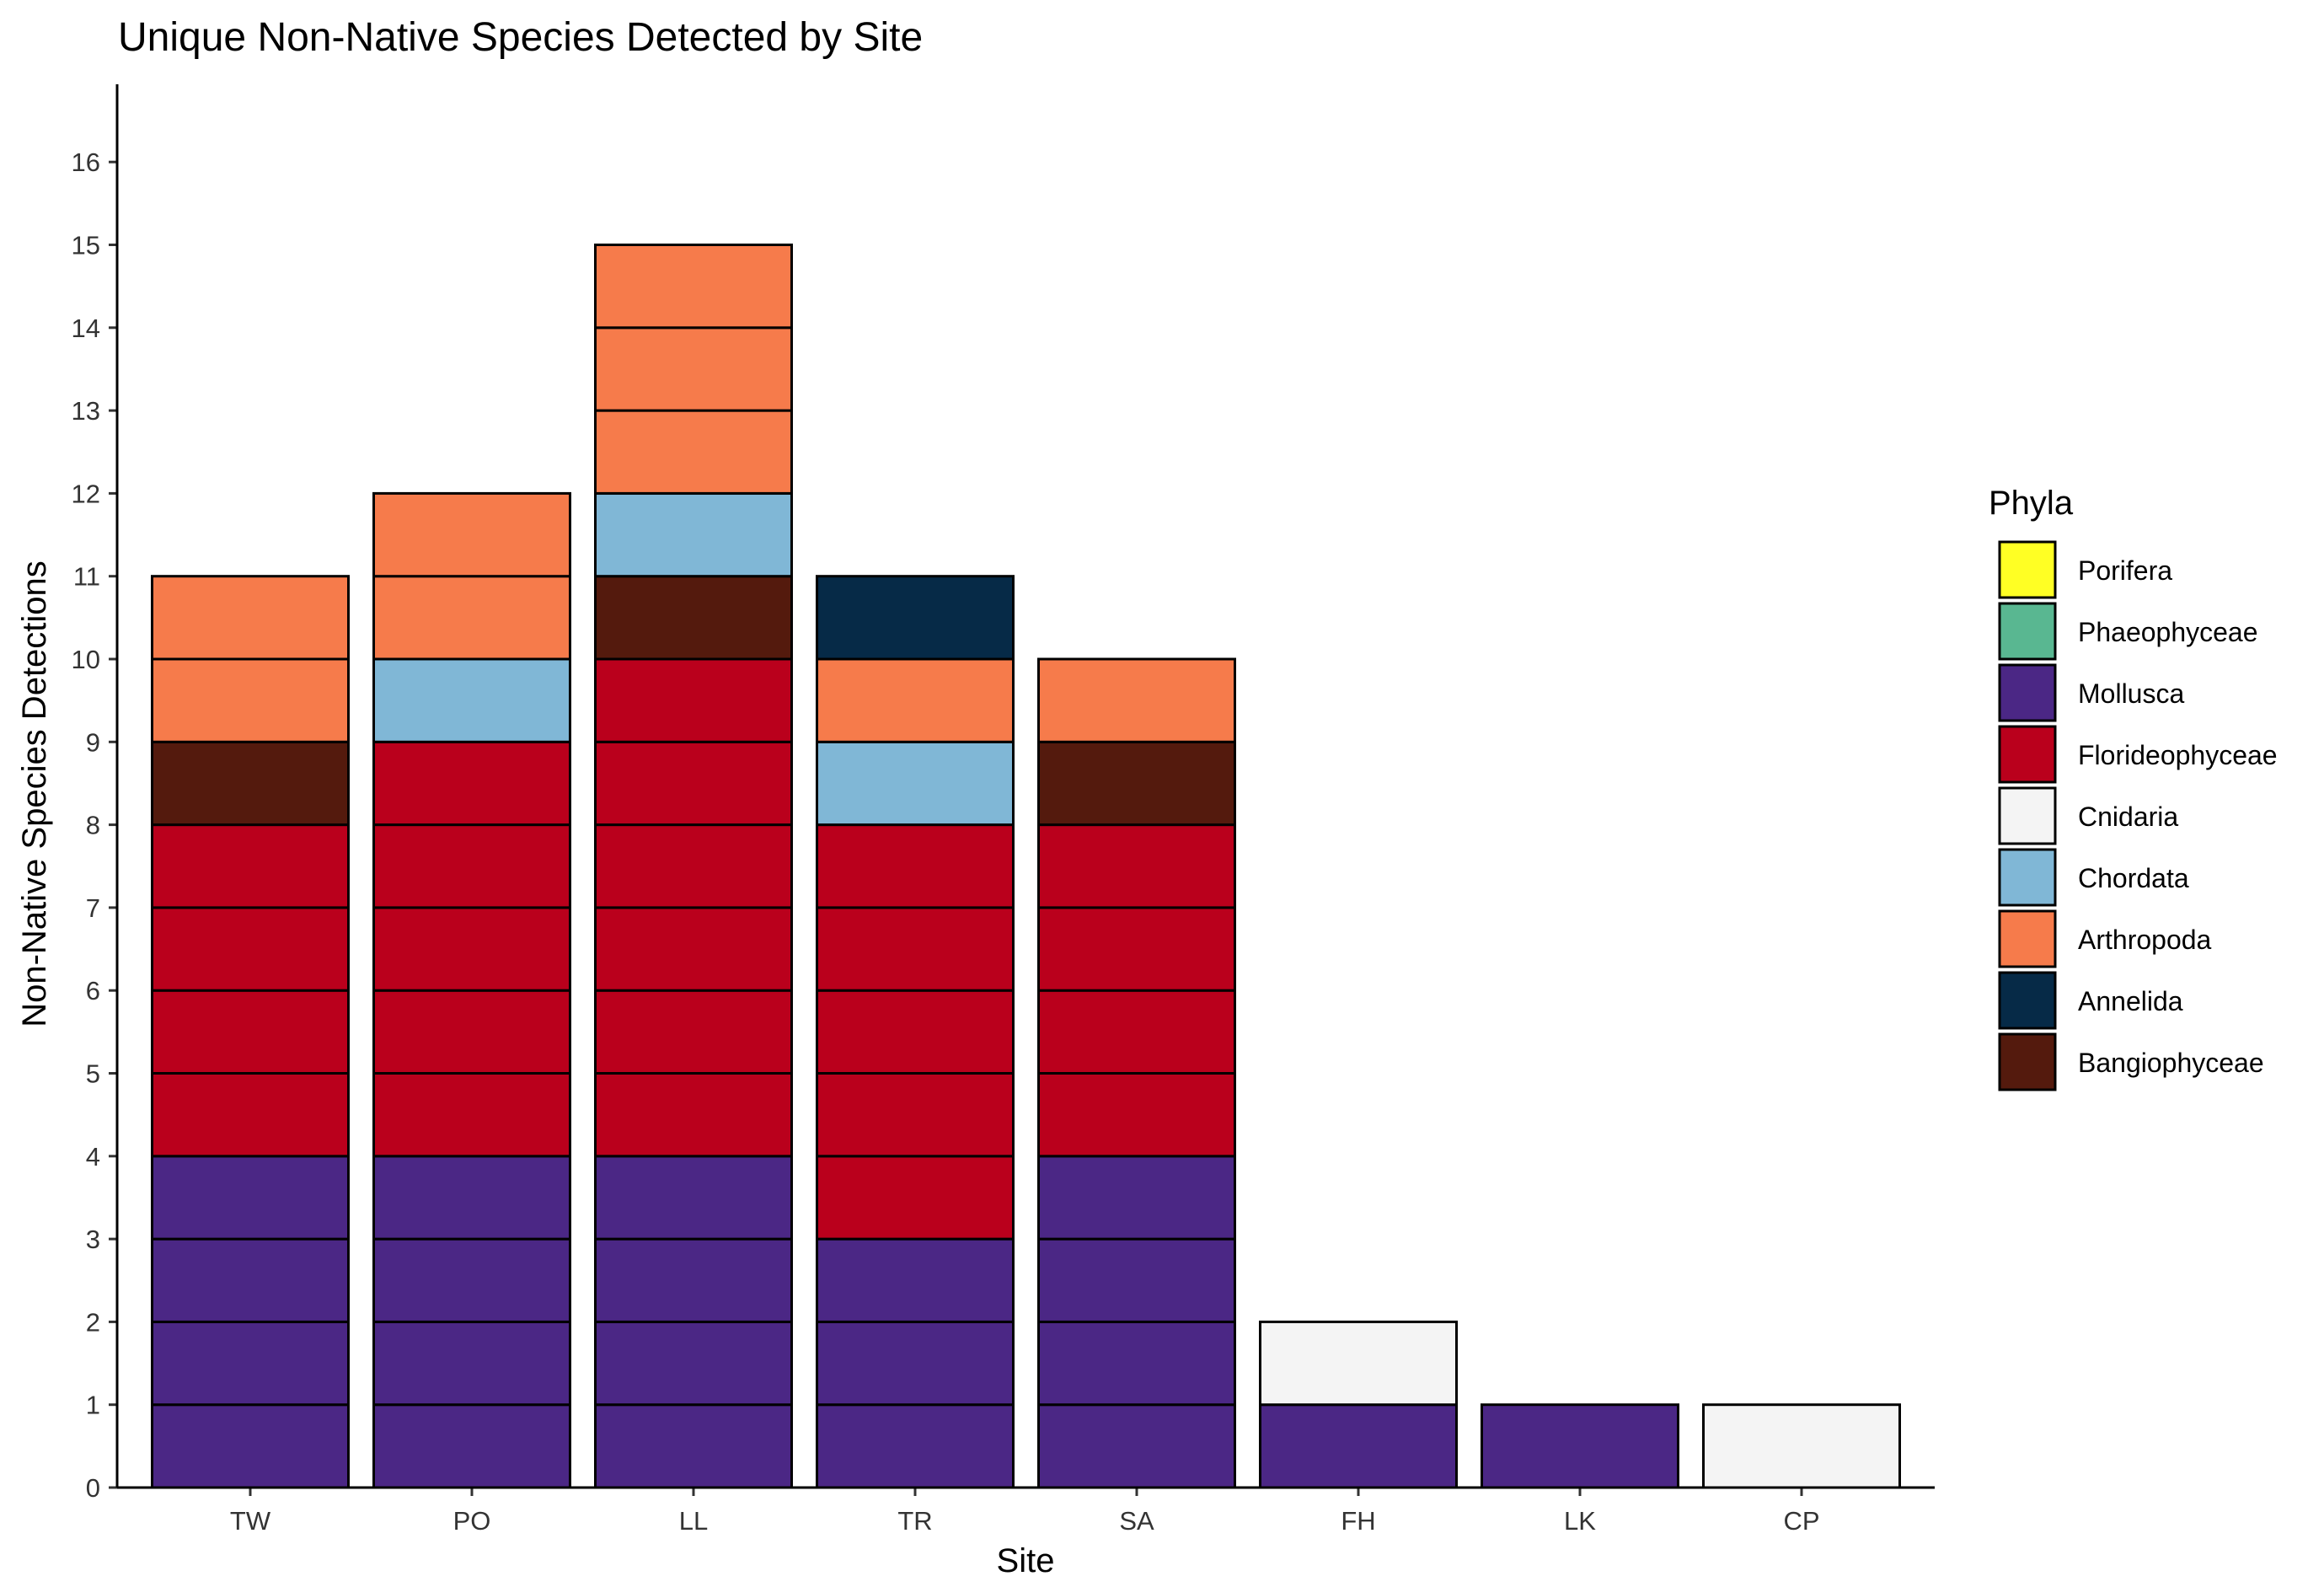 Image resolution: width=2324 pixels, height=1587 pixels. What do you see at coordinates (93, 1239) in the screenshot?
I see `y-tick-label: 3` at bounding box center [93, 1239].